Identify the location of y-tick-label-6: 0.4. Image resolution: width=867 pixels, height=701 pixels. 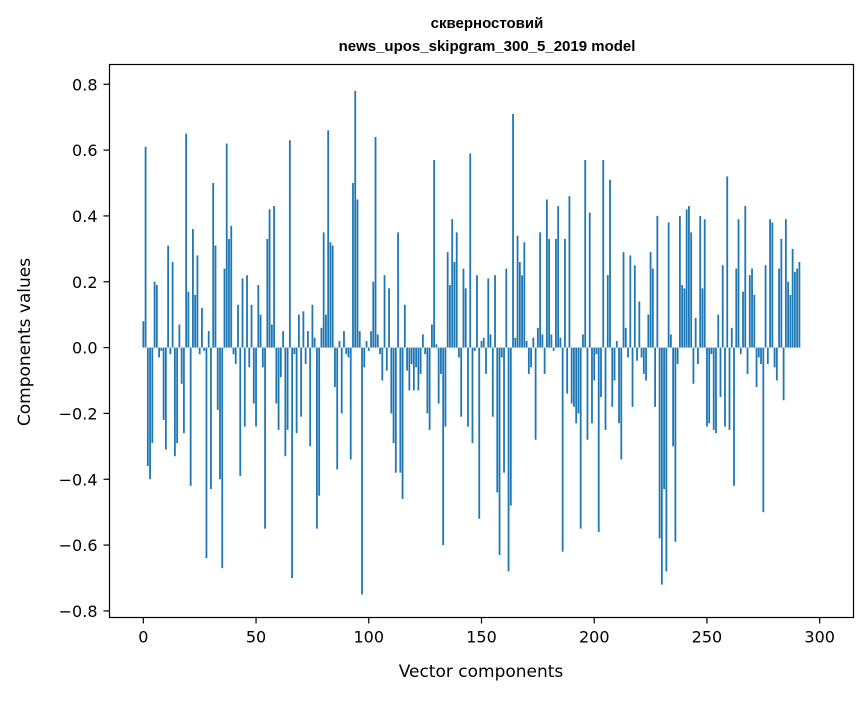
(84, 216).